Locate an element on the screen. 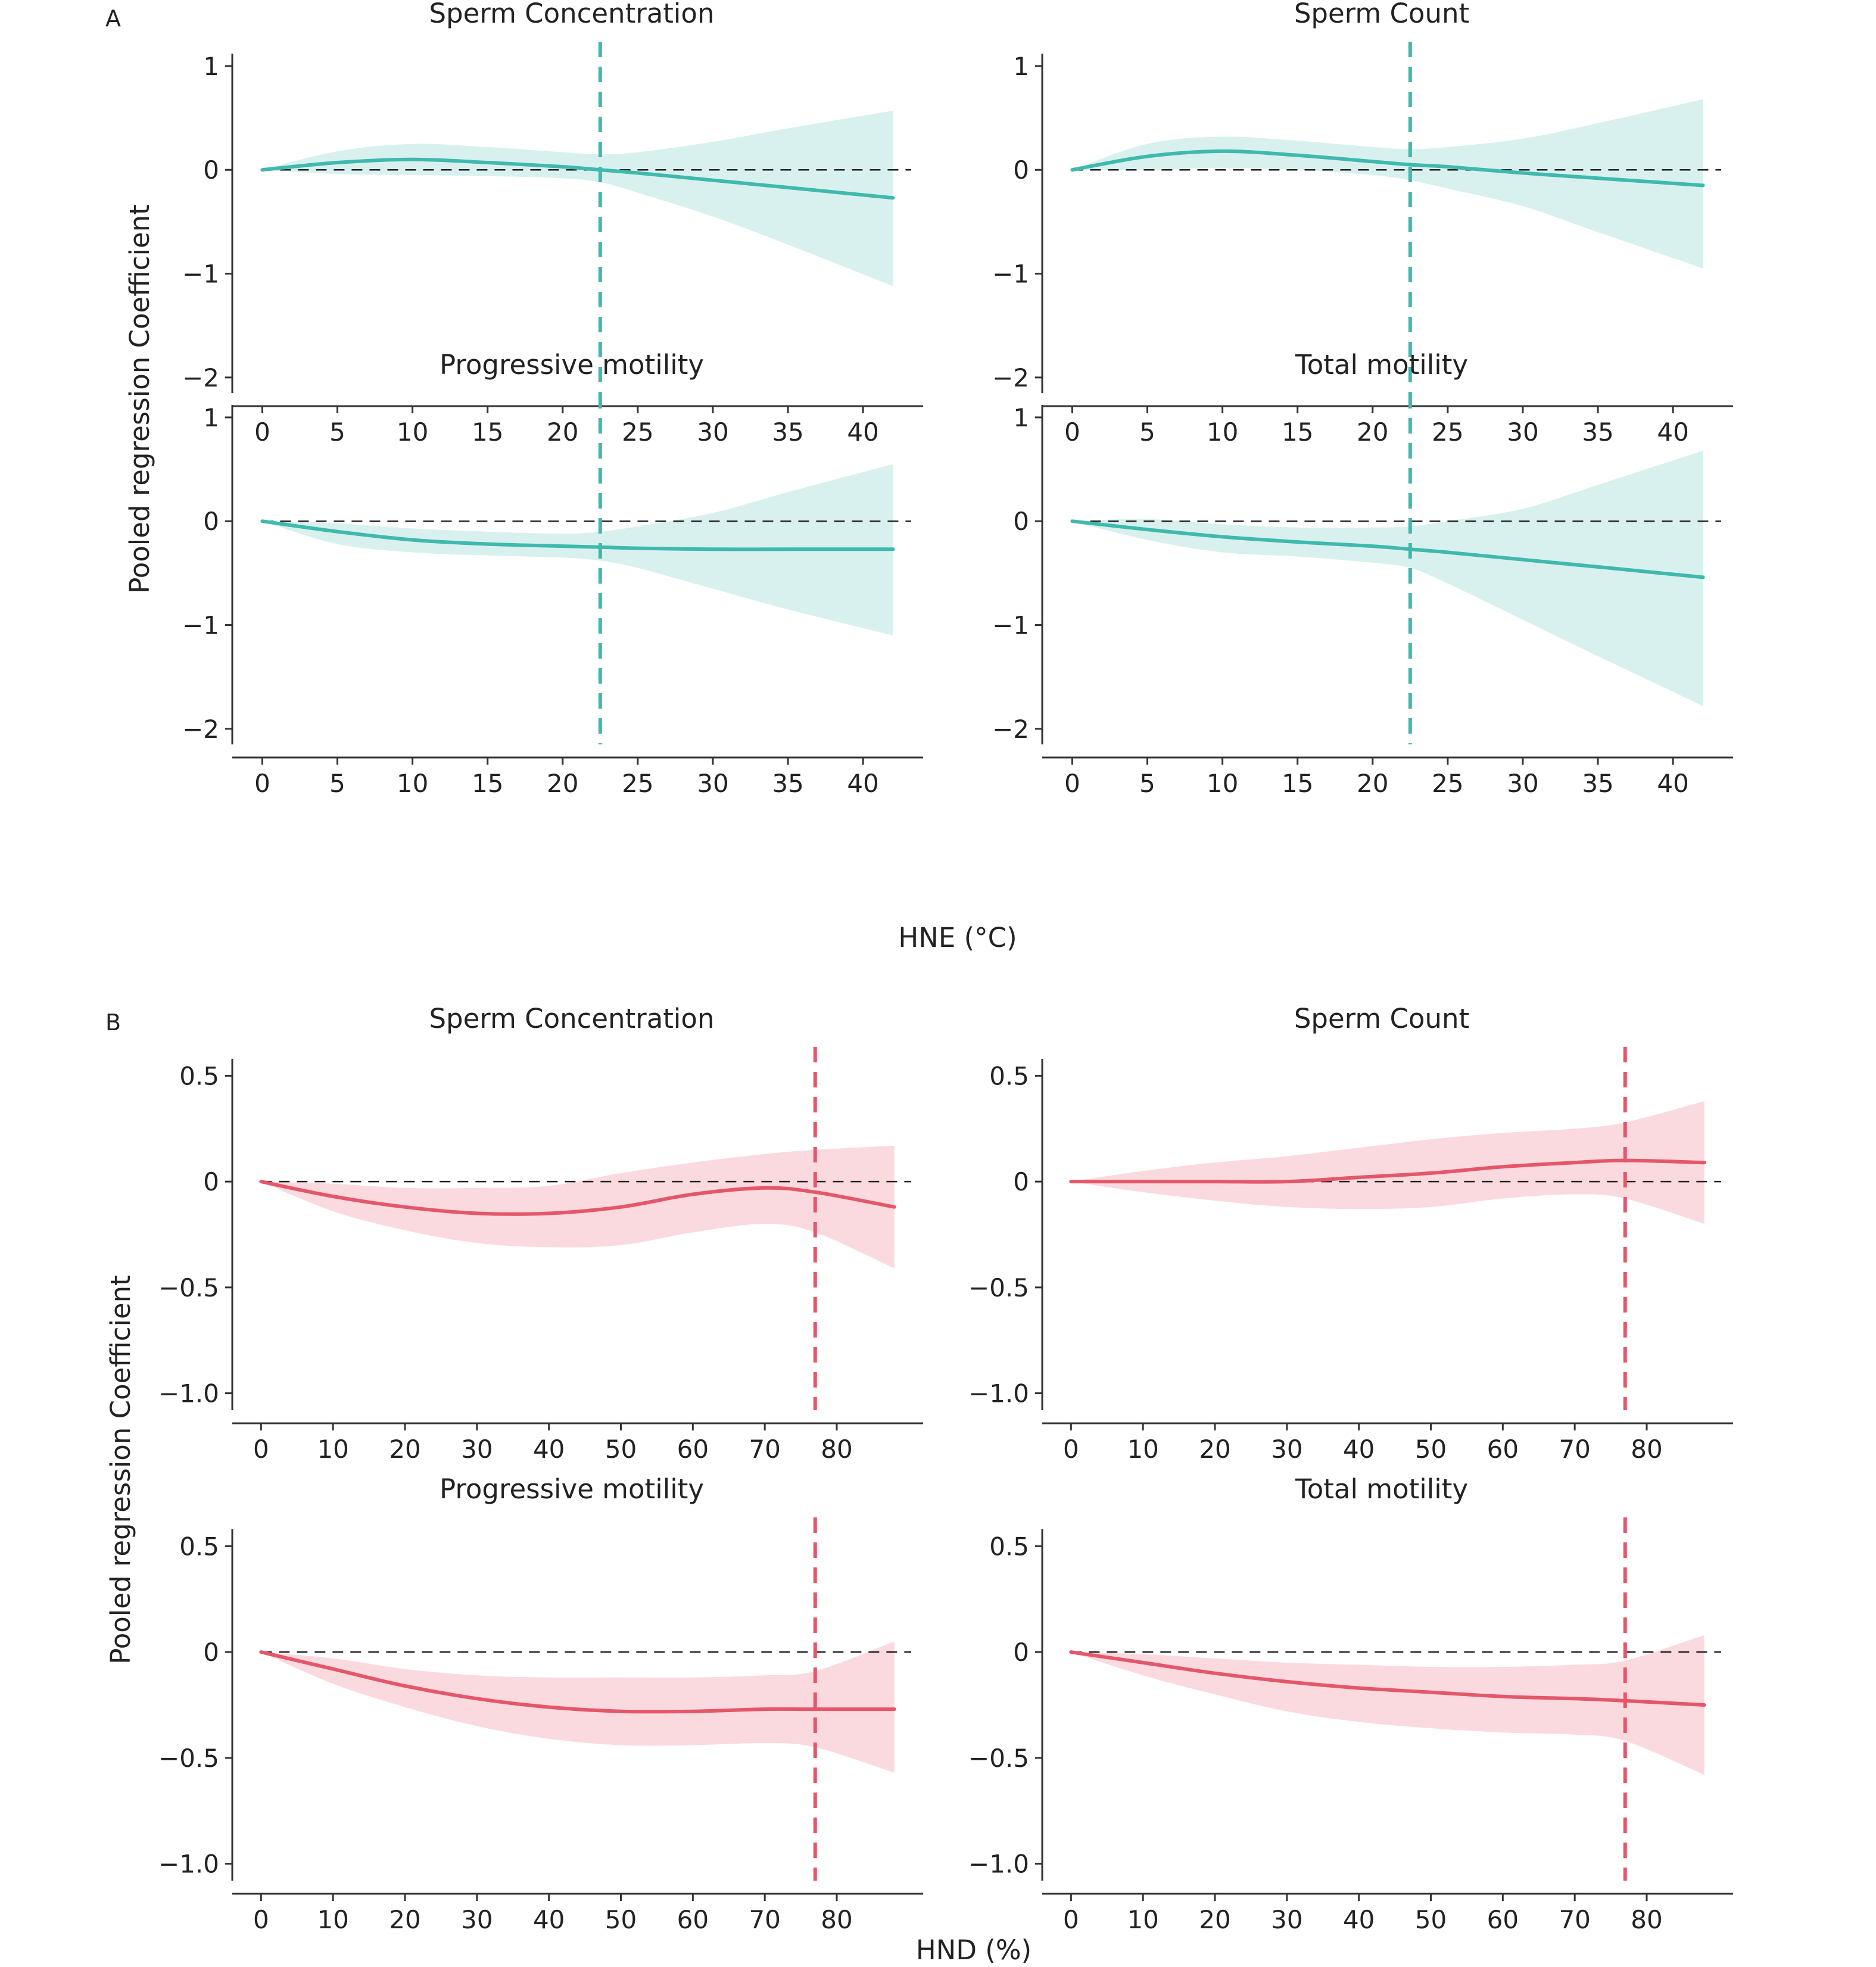 This screenshot has width=1876, height=1967. x-axis-label-a: HNE (°C) is located at coordinates (957, 937).